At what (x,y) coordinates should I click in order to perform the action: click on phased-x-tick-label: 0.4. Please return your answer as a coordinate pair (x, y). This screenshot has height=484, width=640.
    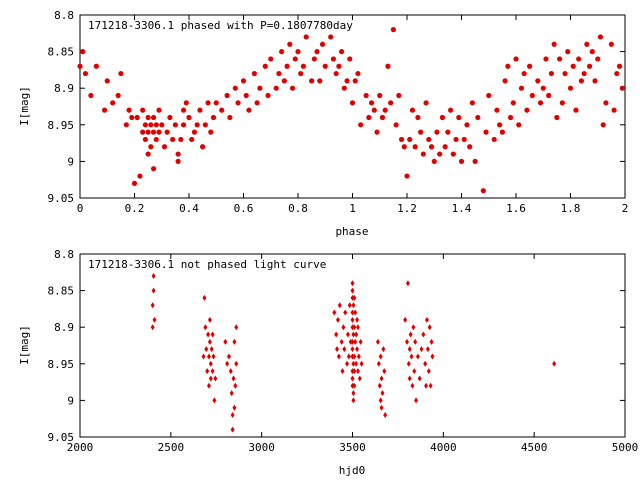
    Looking at the image, I should click on (189, 208).